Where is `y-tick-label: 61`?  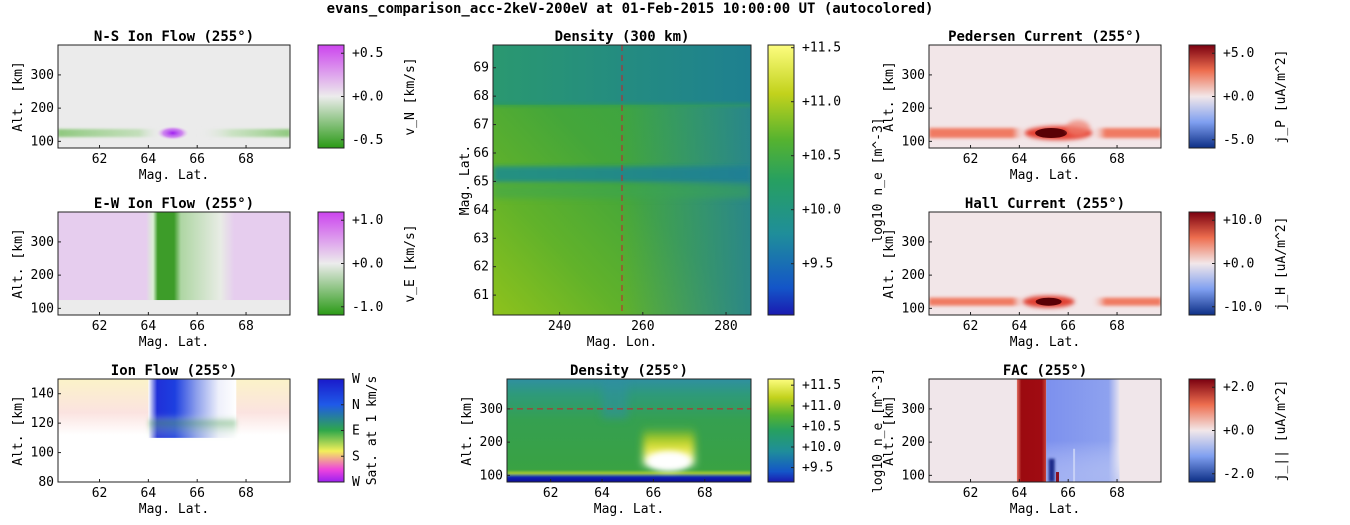
y-tick-label: 61 is located at coordinates (481, 295).